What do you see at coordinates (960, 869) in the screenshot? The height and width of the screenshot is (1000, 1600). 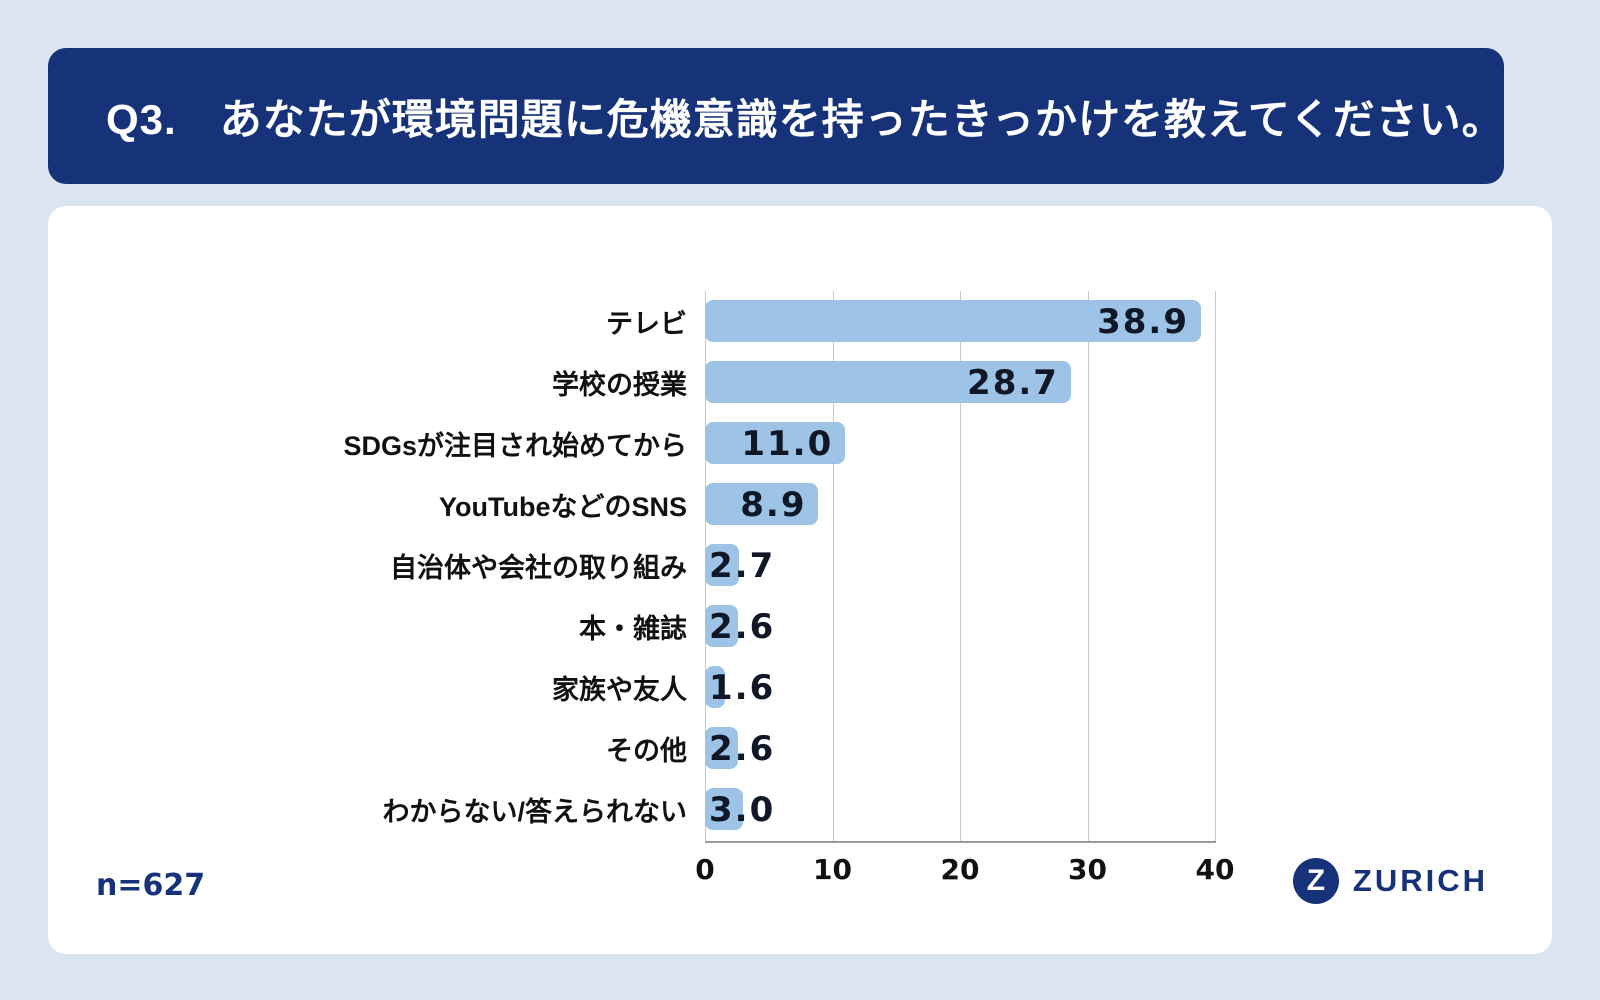 I see `x-tick-label: 20` at bounding box center [960, 869].